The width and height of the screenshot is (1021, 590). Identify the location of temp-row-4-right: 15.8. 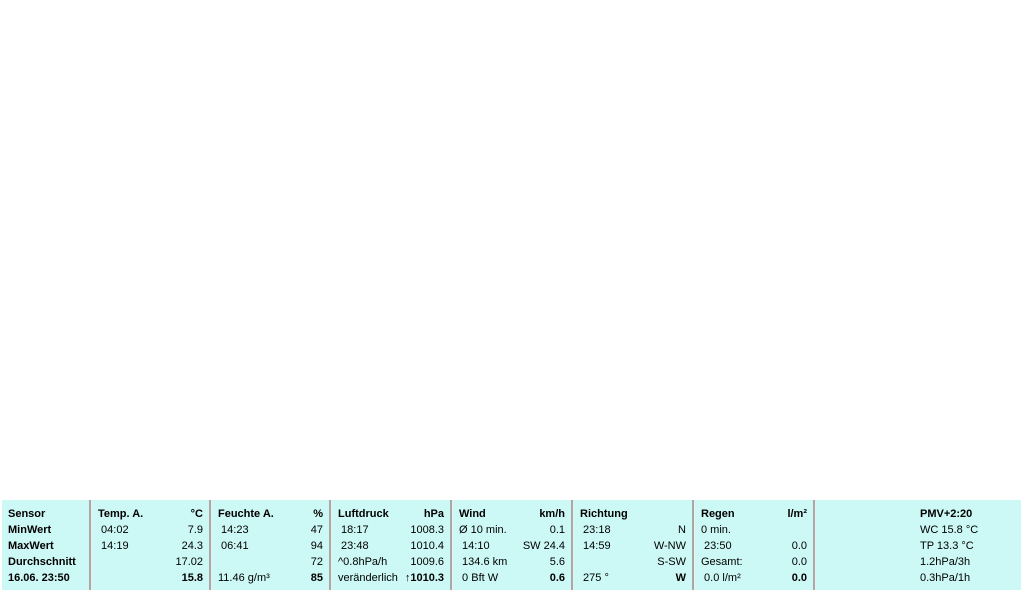
(192, 578).